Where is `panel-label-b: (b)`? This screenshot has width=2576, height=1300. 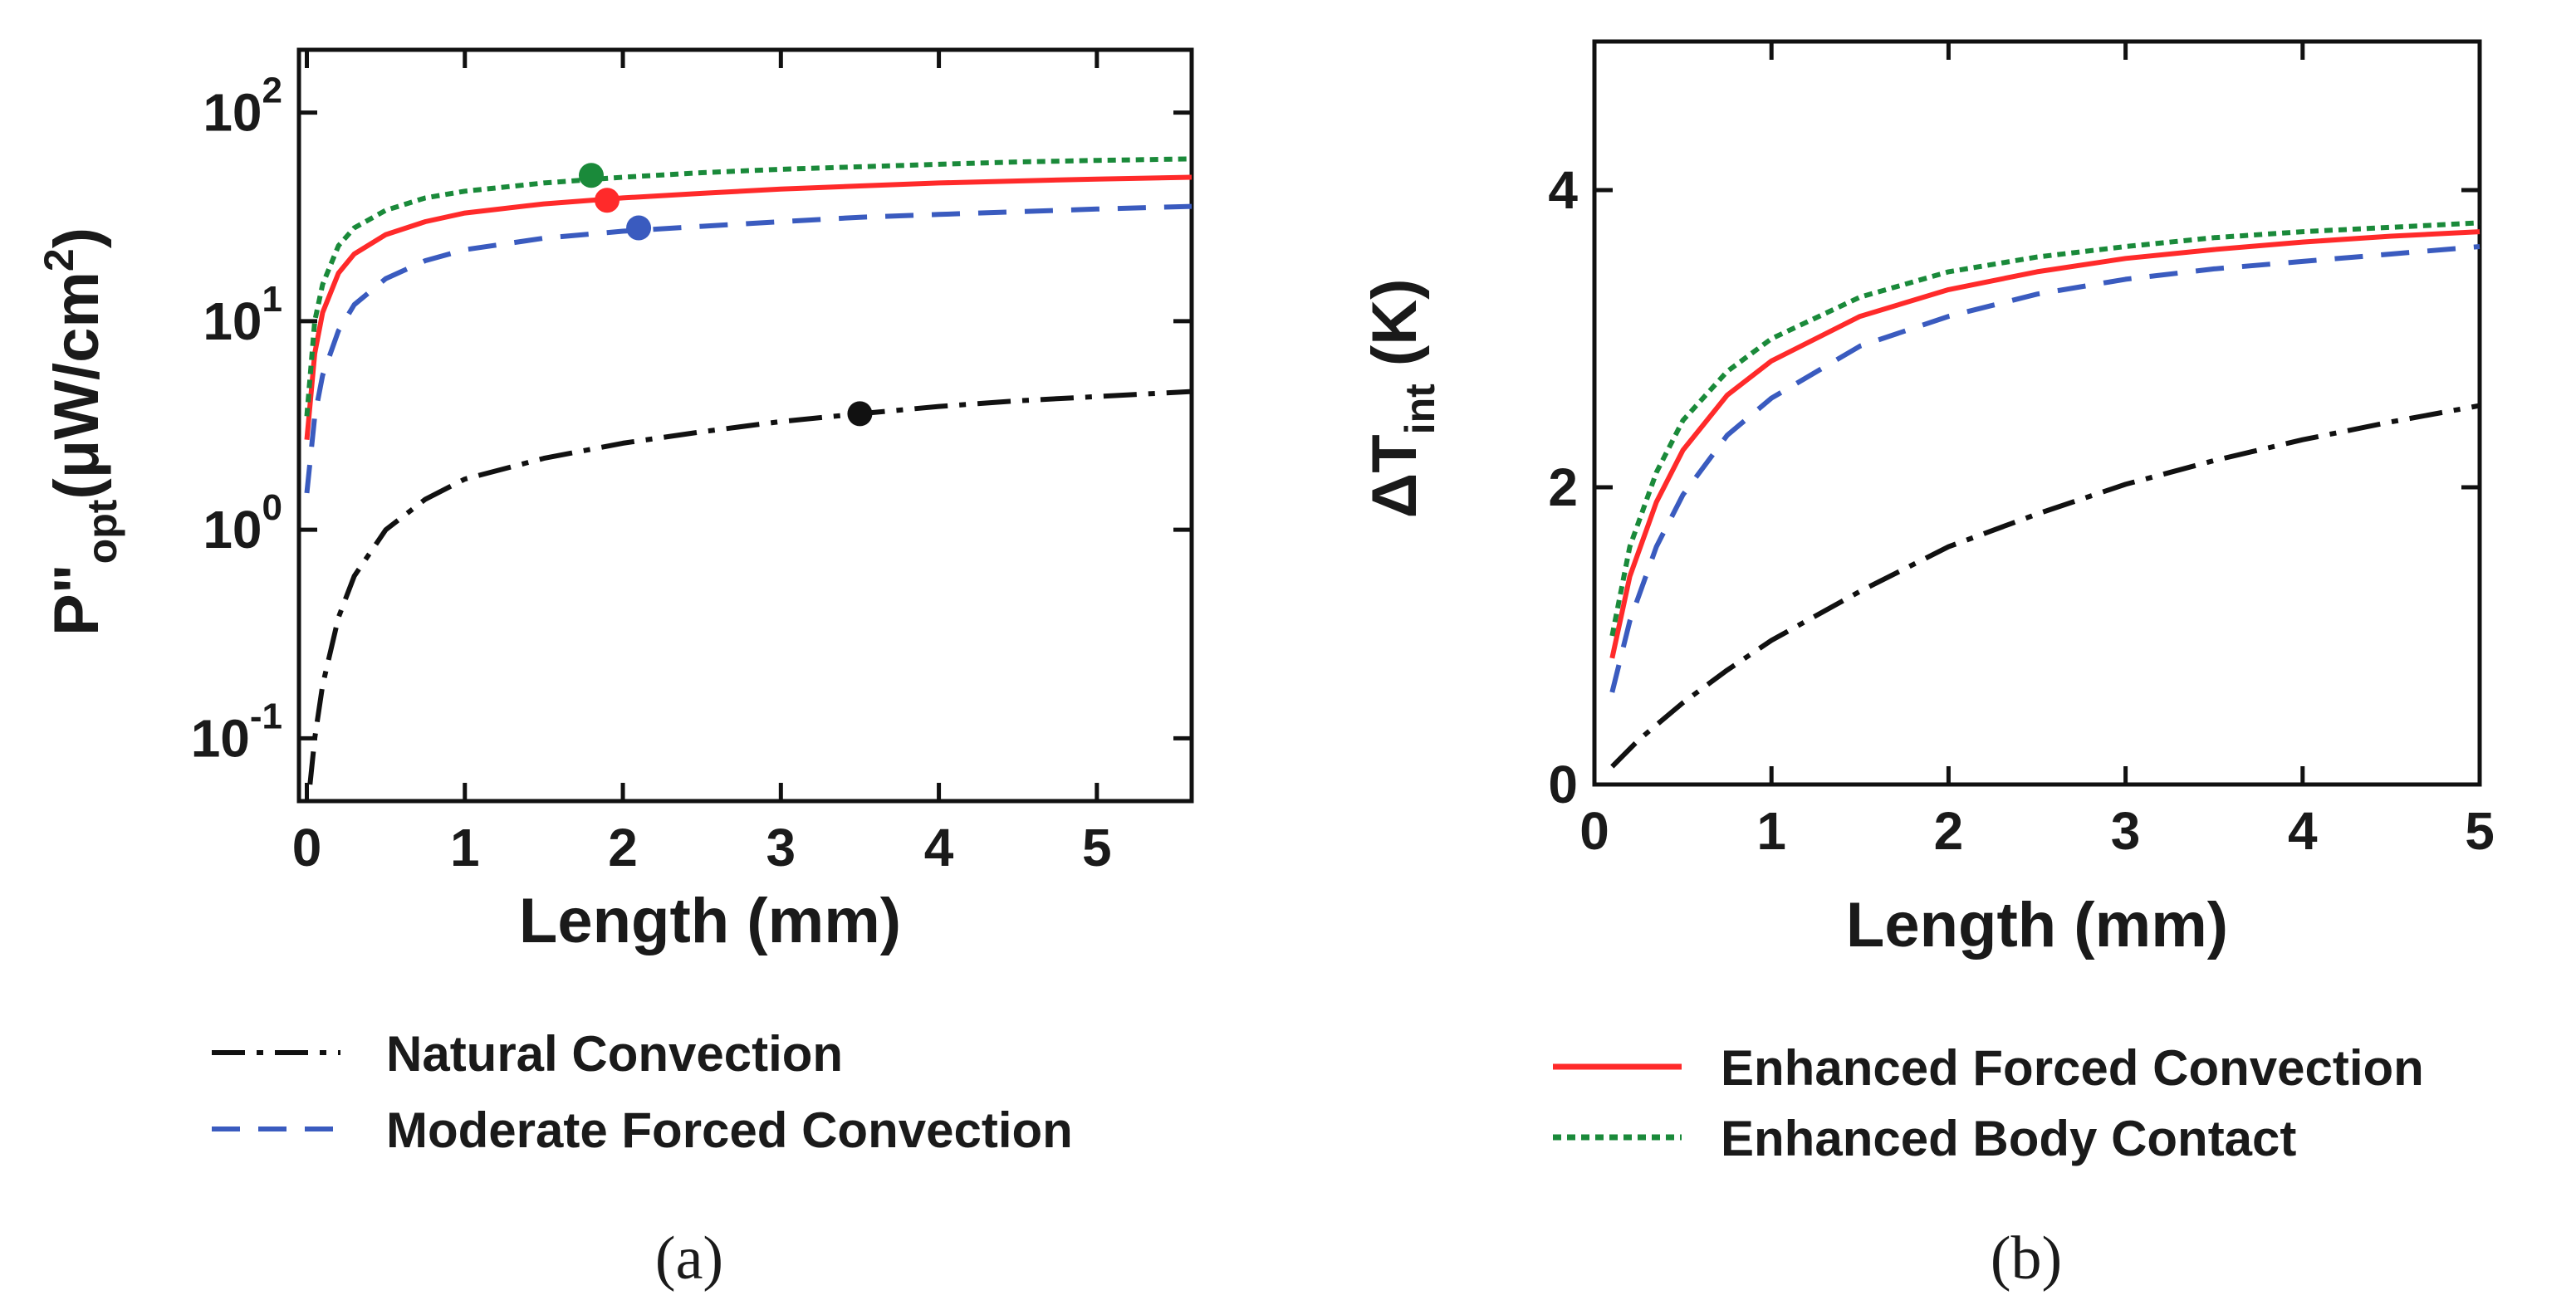 panel-label-b: (b) is located at coordinates (2027, 1258).